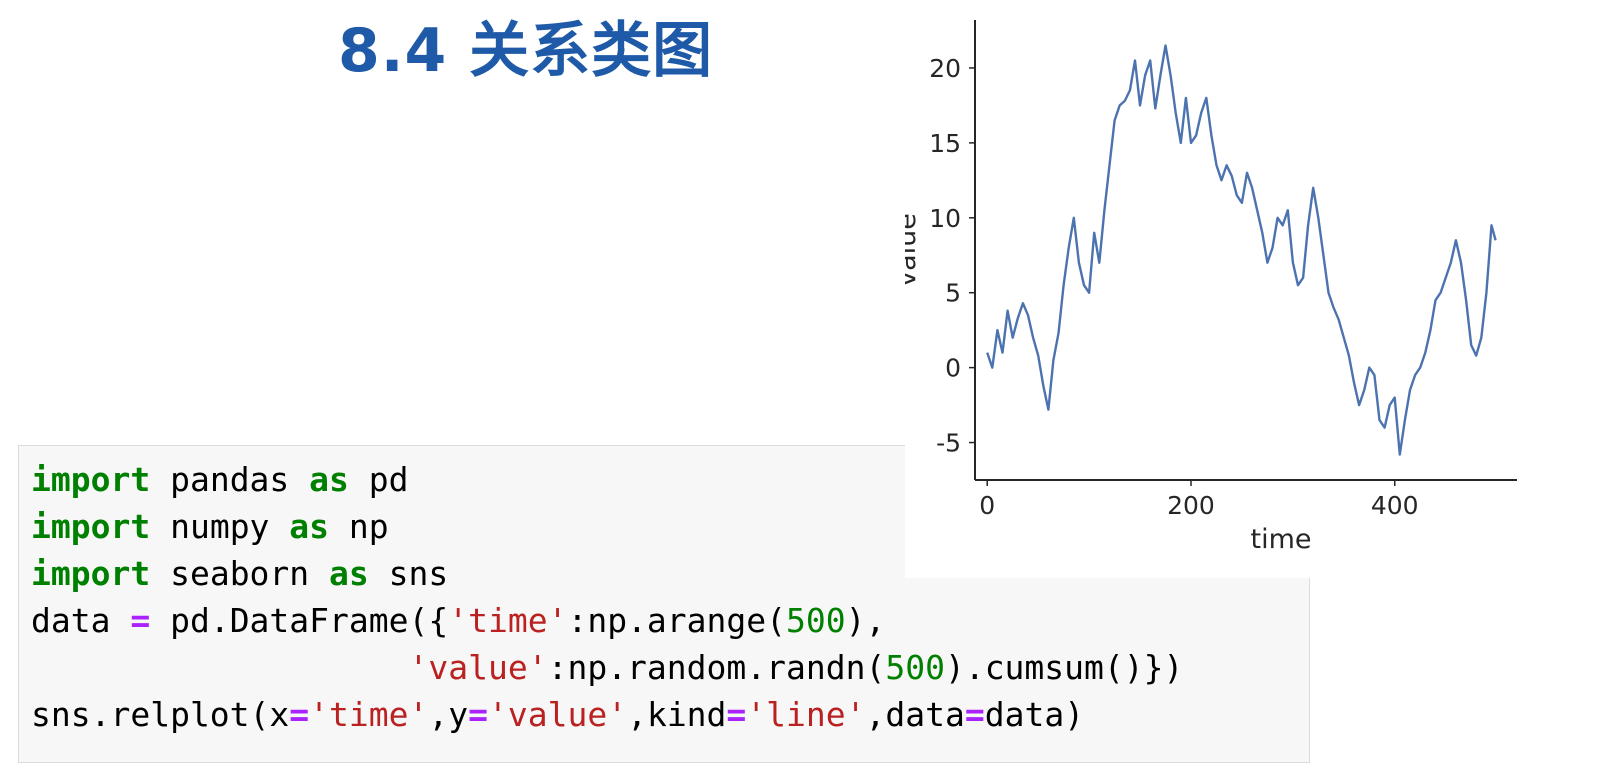 The image size is (1624, 763). What do you see at coordinates (945, 68) in the screenshot?
I see `y-tick-label: 20` at bounding box center [945, 68].